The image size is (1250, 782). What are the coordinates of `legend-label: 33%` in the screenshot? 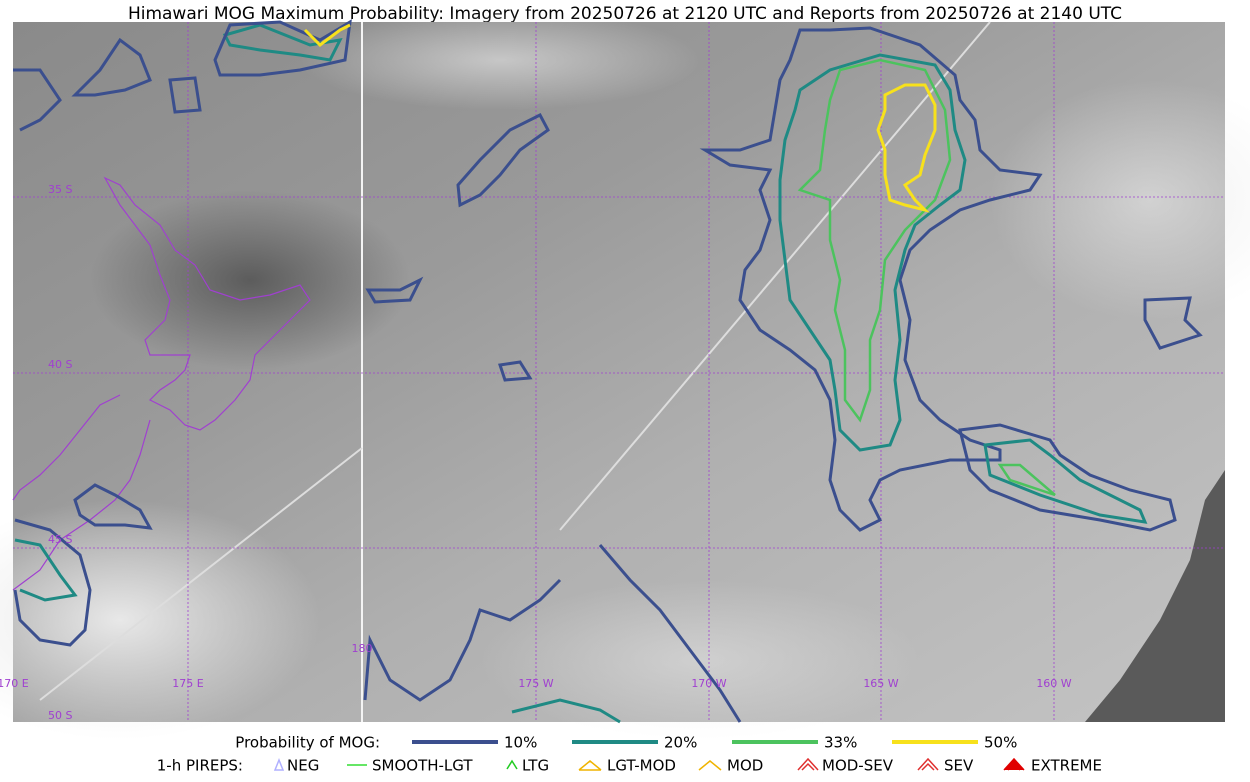 It's located at (840, 743).